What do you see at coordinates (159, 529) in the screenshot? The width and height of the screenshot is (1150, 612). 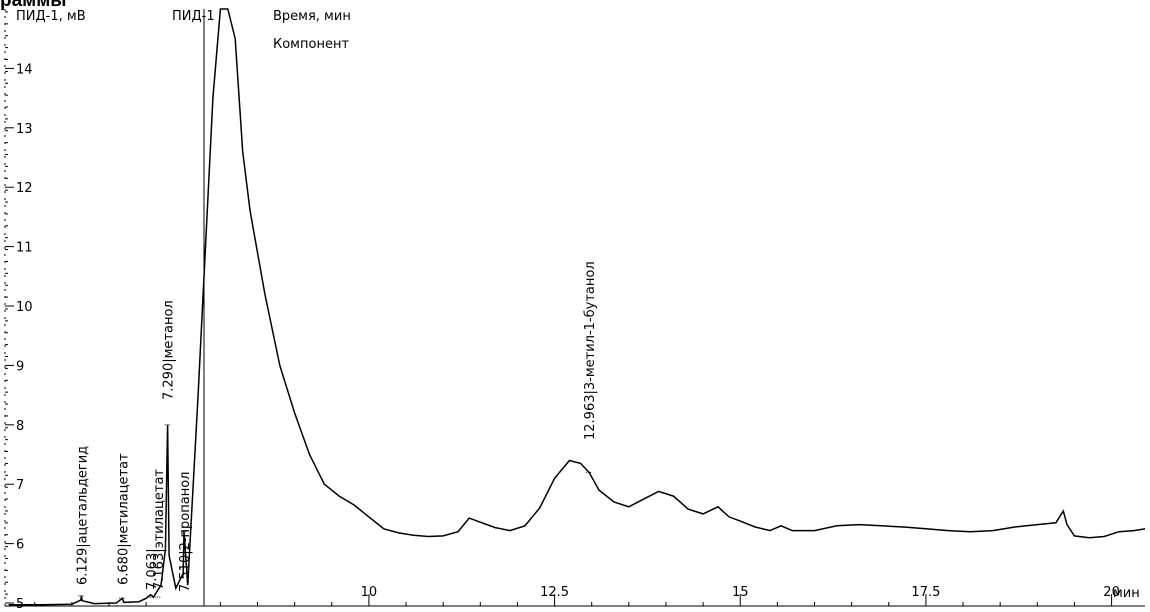 I see `peak-annotation-label: 7.163|этилацетат` at bounding box center [159, 529].